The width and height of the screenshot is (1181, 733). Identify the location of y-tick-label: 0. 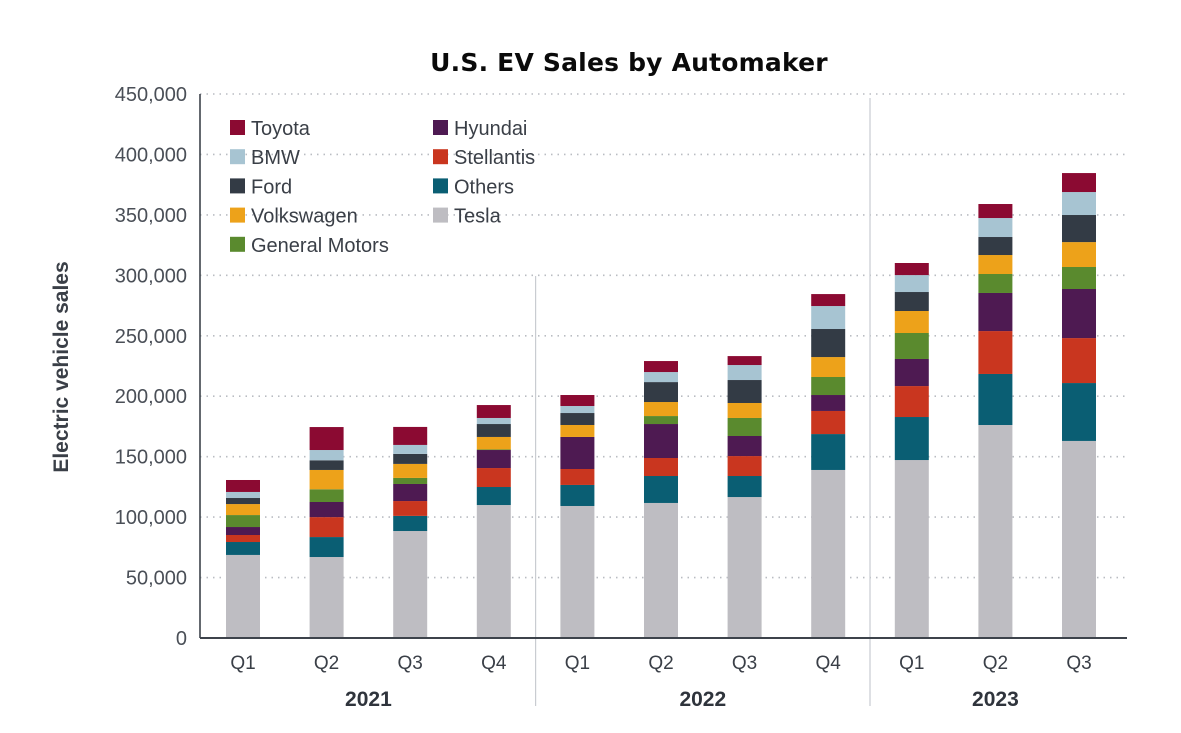
(181, 639).